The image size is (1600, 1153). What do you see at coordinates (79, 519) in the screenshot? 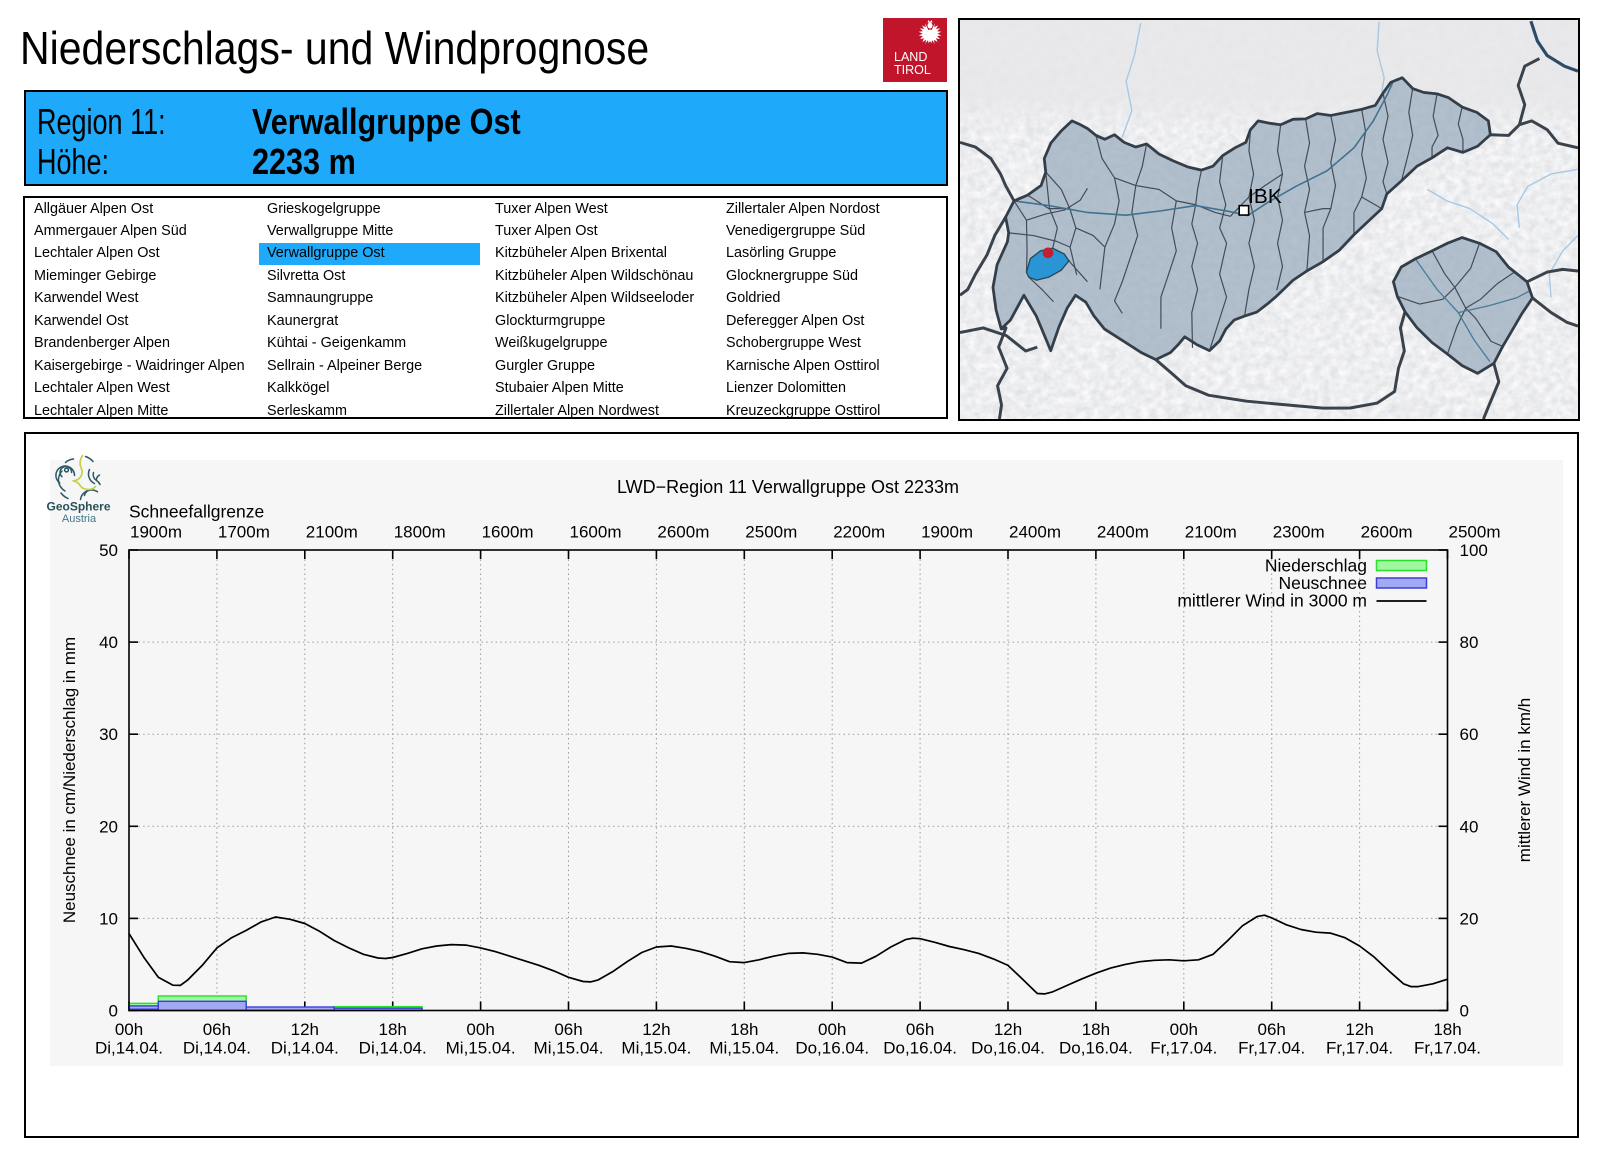
I see `svg-text: Austria` at bounding box center [79, 519].